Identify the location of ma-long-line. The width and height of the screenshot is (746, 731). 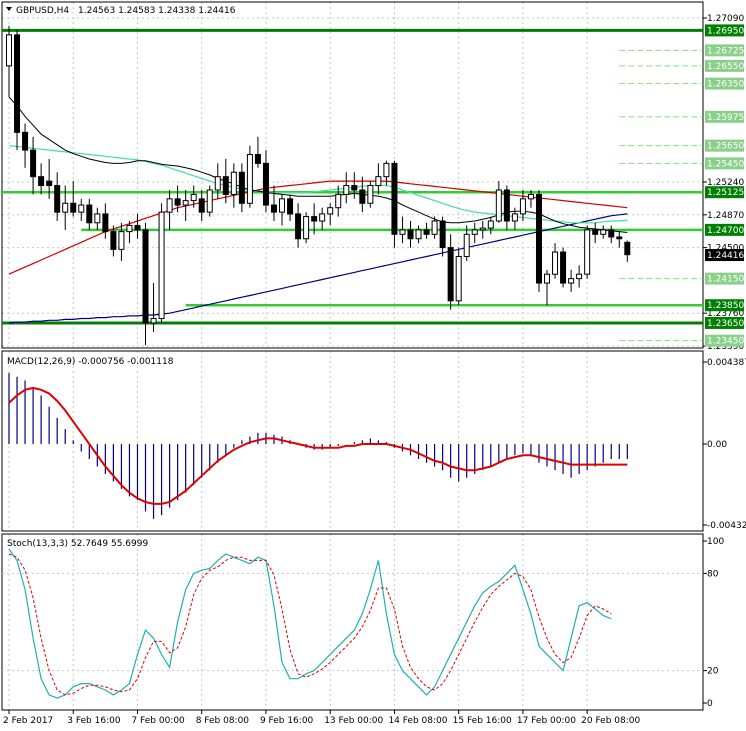
(318, 268).